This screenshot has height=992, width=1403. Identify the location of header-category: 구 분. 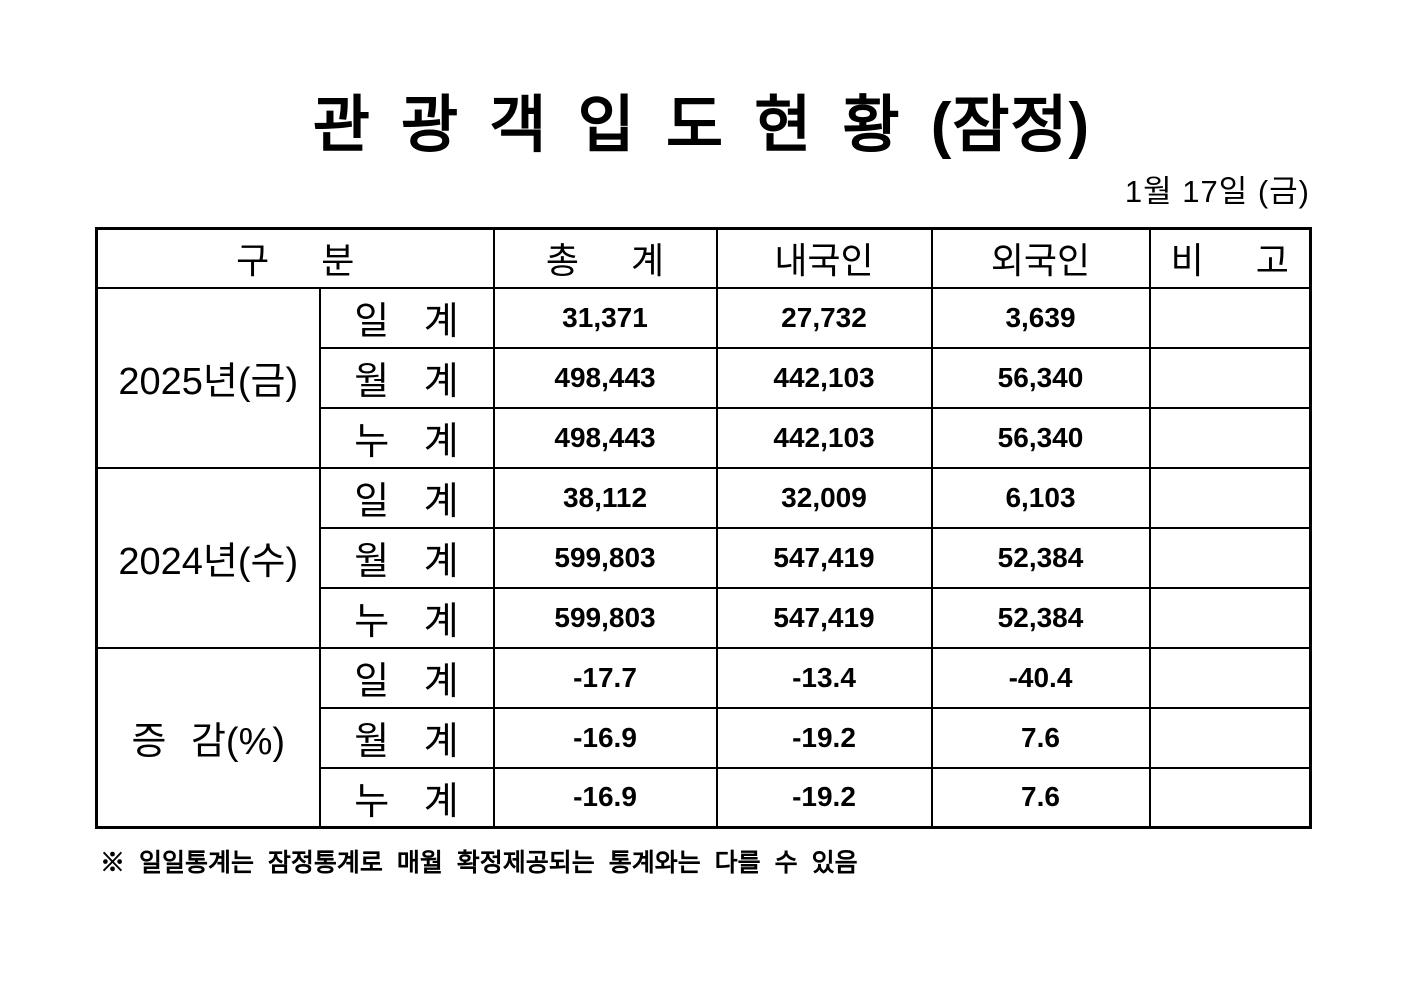
(295, 258).